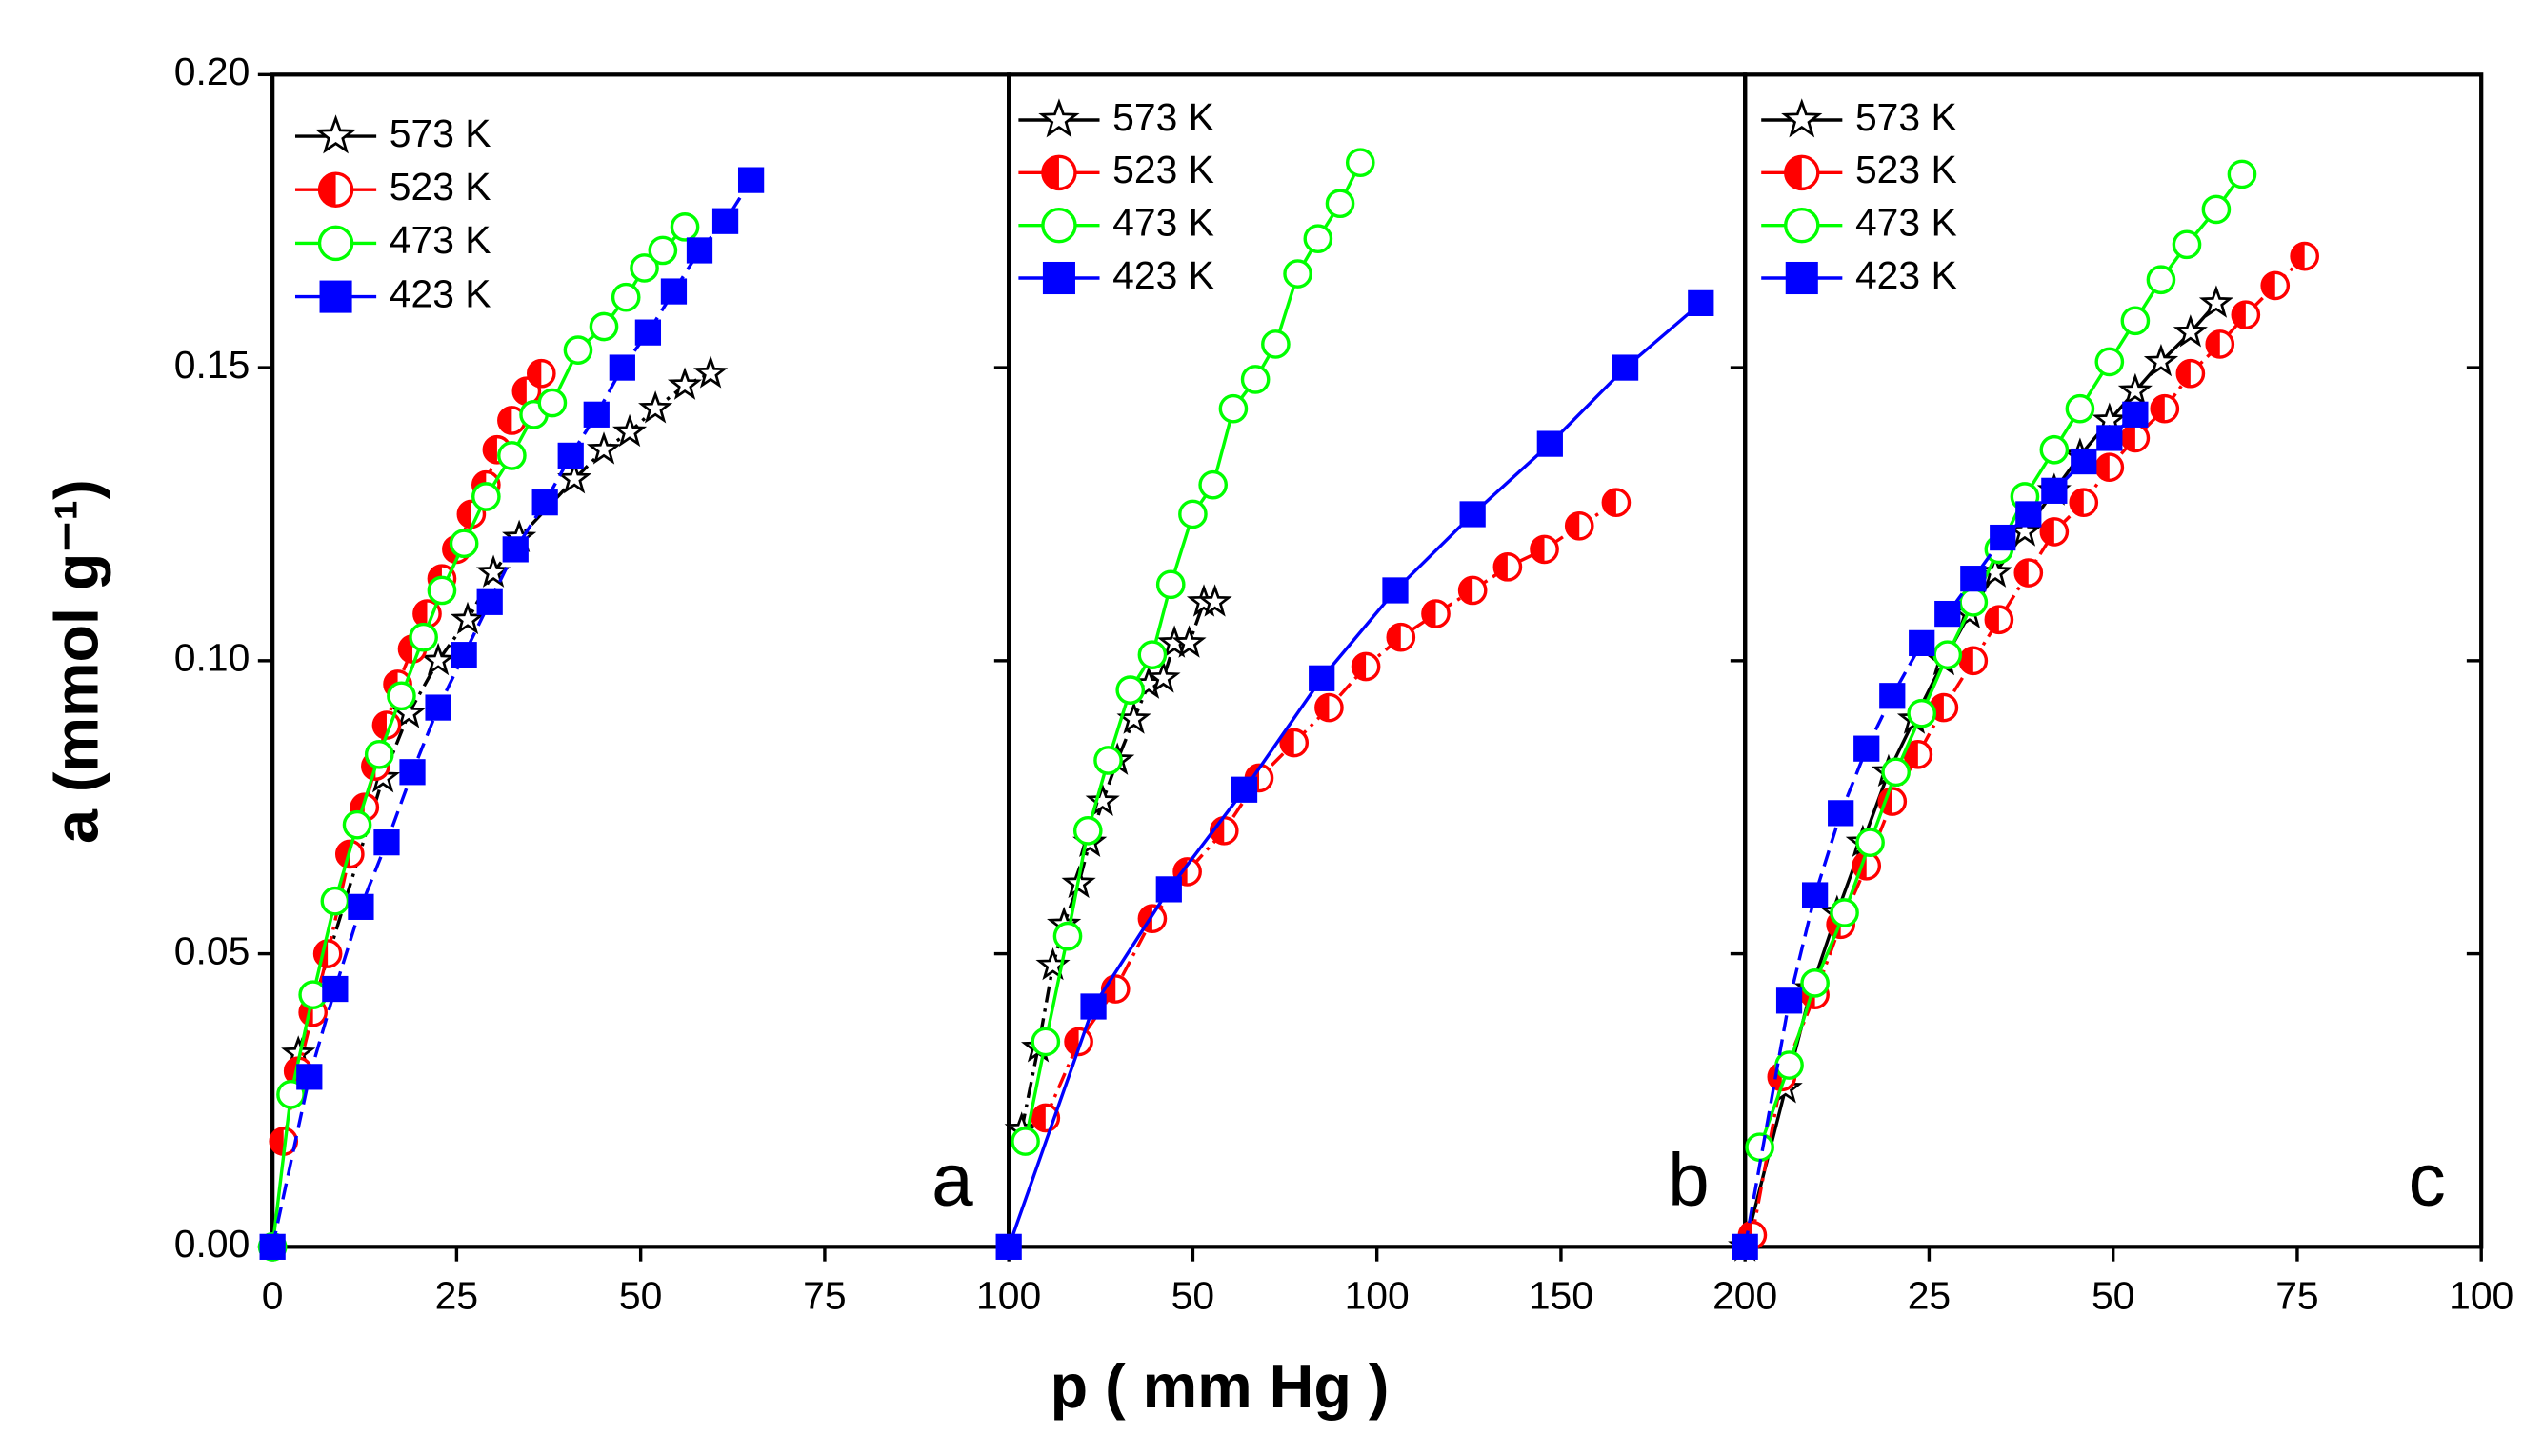 This screenshot has height=1456, width=2543. What do you see at coordinates (1220, 1386) in the screenshot?
I see `x-axis-label: p ( mm Hg )` at bounding box center [1220, 1386].